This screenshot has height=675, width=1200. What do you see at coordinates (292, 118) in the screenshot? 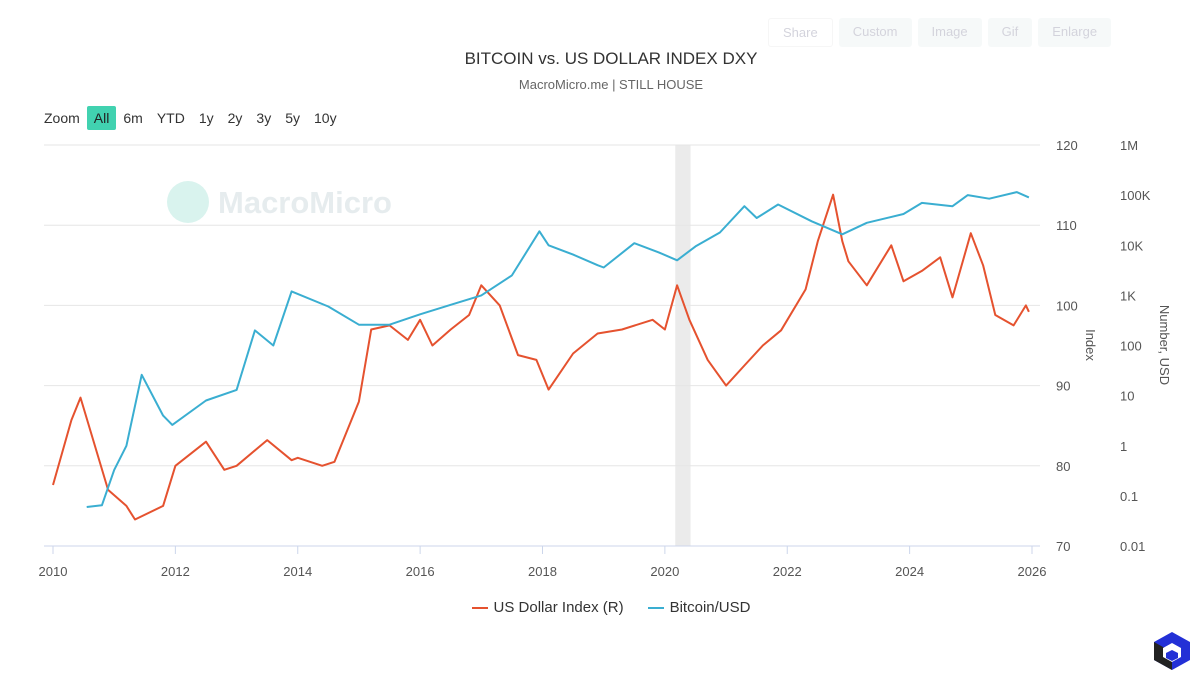
I see `zoom-5y-button: 5y` at bounding box center [292, 118].